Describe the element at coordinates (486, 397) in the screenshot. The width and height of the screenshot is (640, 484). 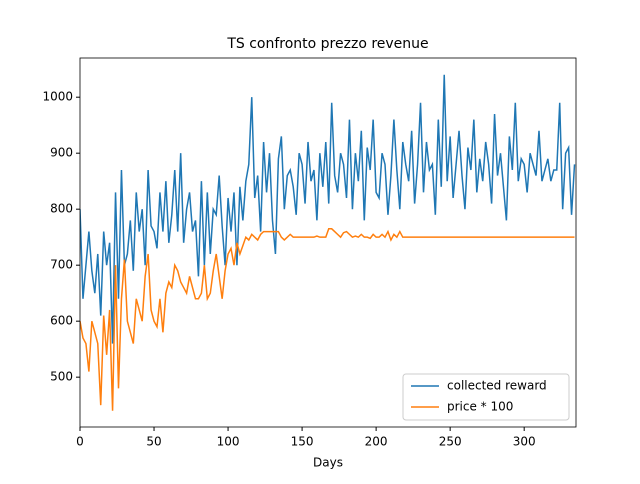
I see `legend-box` at that location.